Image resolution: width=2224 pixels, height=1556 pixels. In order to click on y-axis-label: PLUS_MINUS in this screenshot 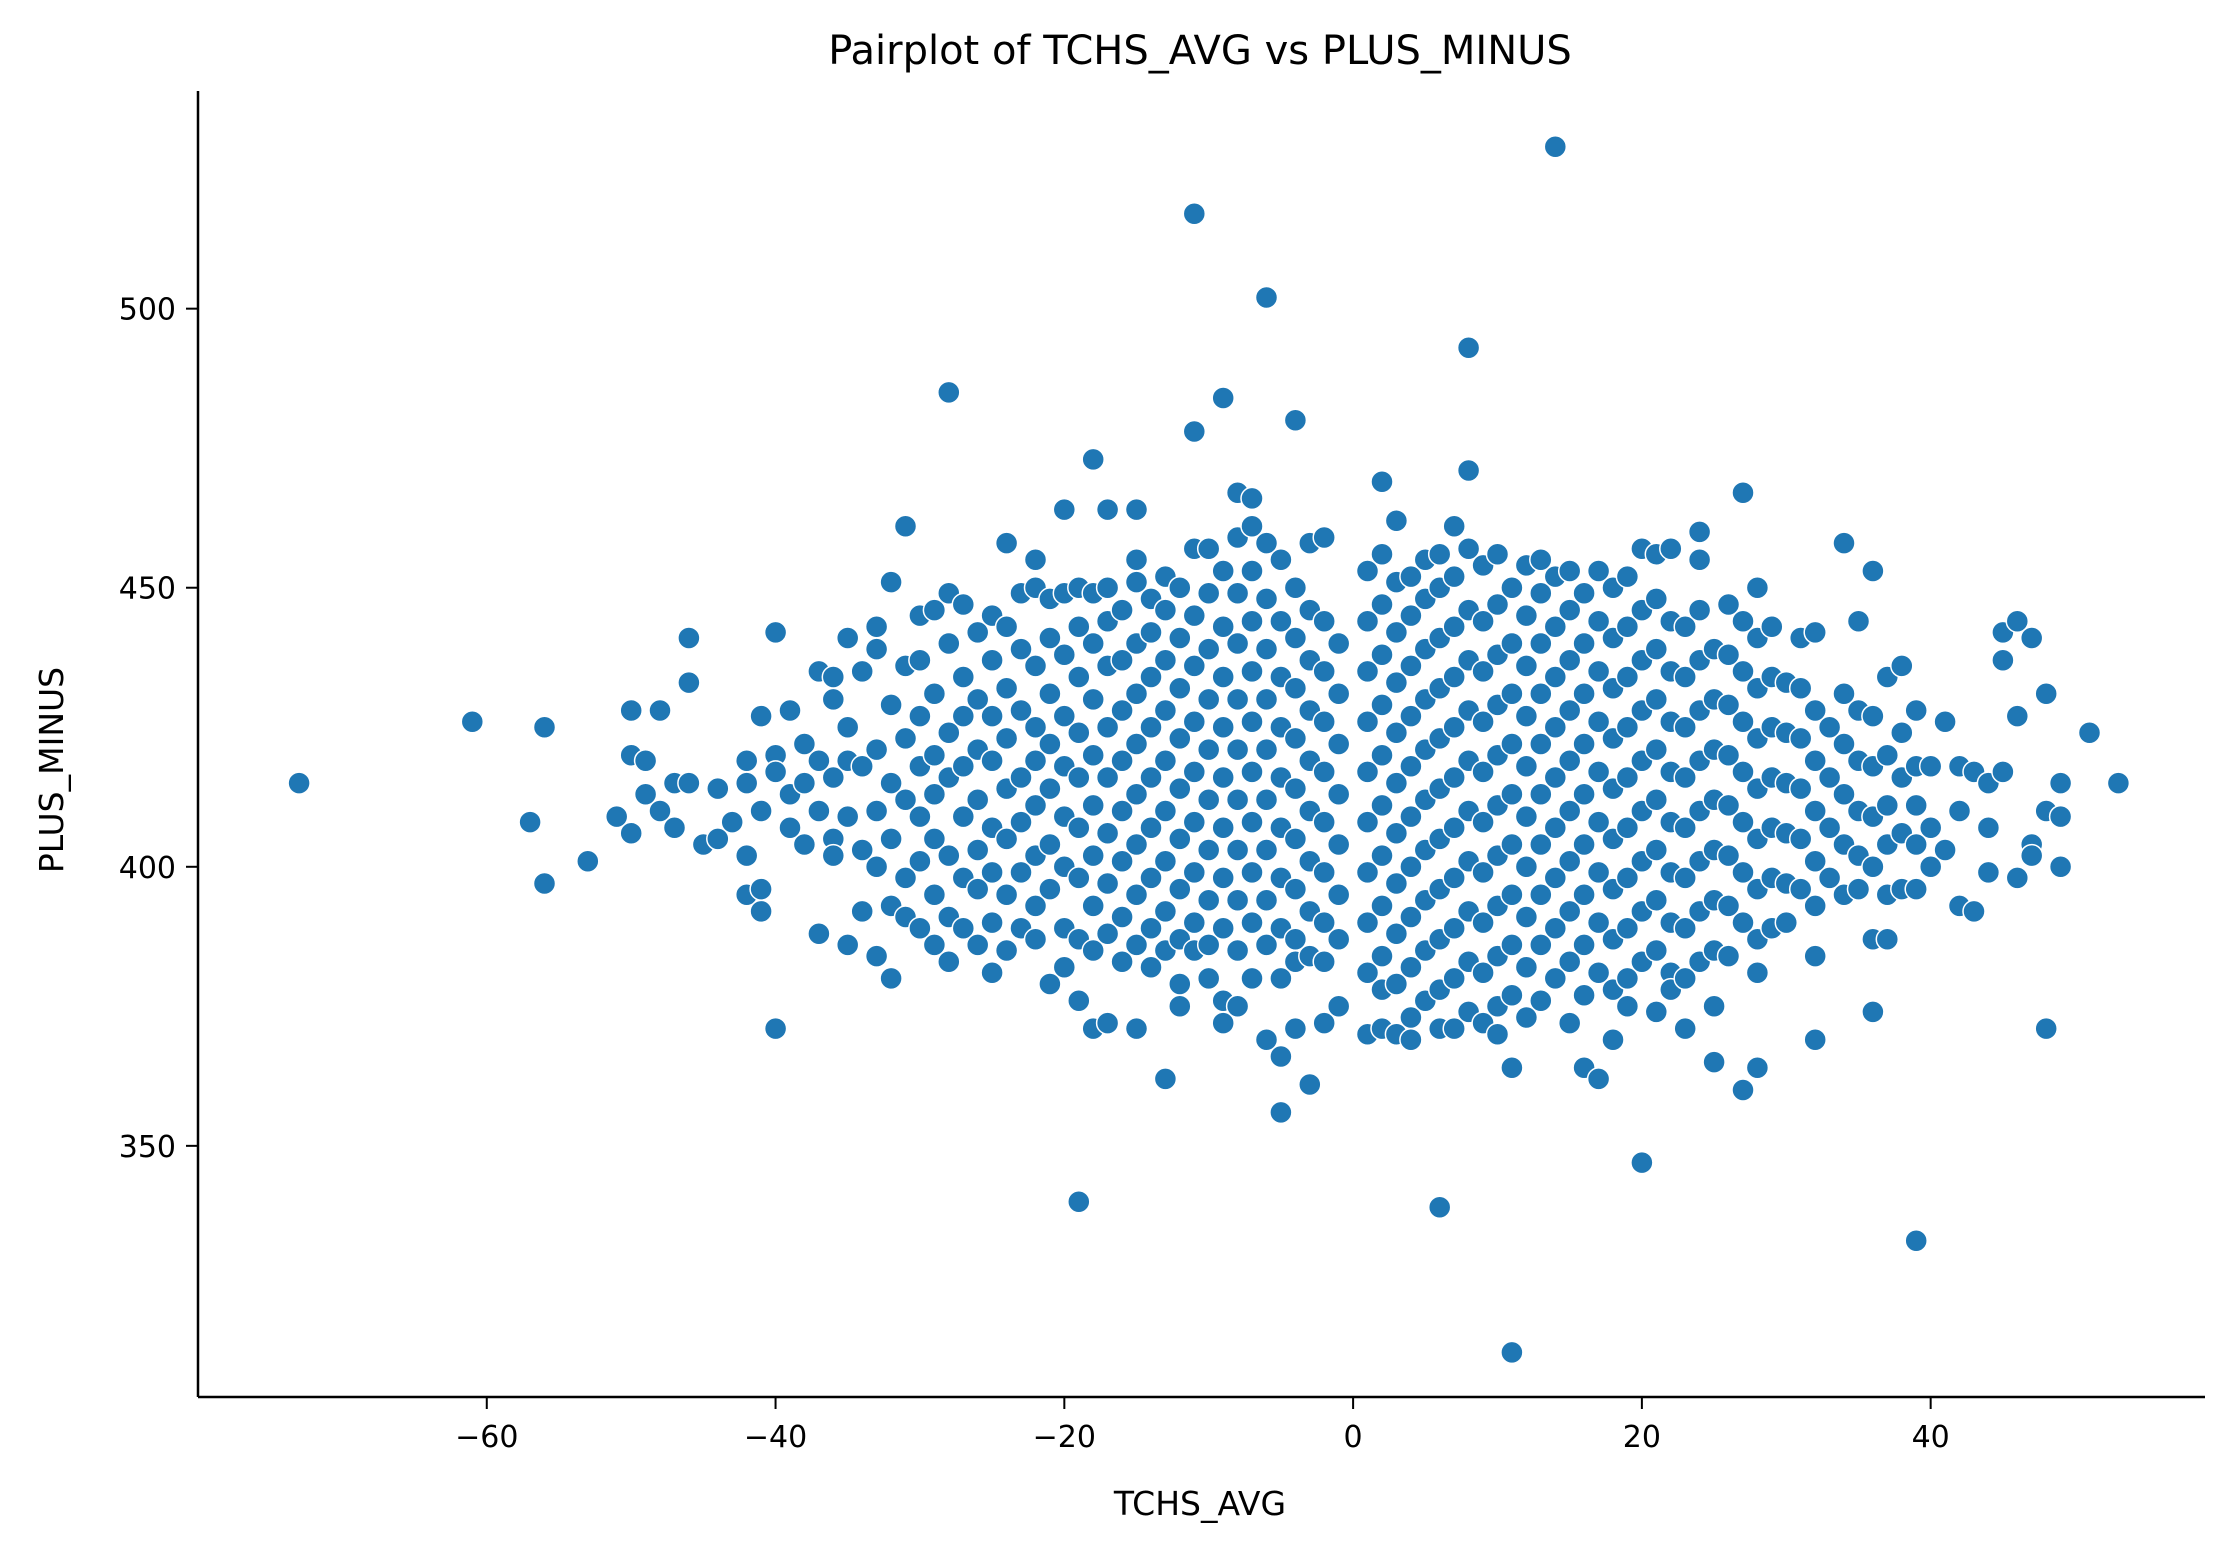, I will do `click(51, 770)`.